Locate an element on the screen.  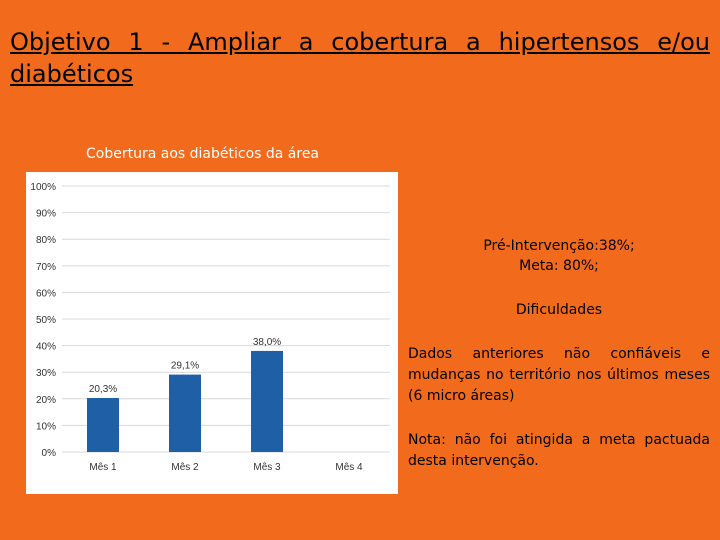
y-tick-label: 20% is located at coordinates (46, 400).